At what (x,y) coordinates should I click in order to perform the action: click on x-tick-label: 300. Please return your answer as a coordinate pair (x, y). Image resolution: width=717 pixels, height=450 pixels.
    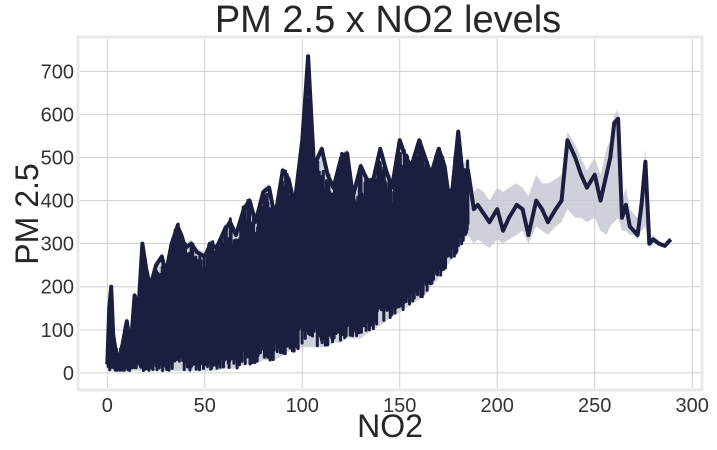
    Looking at the image, I should click on (692, 406).